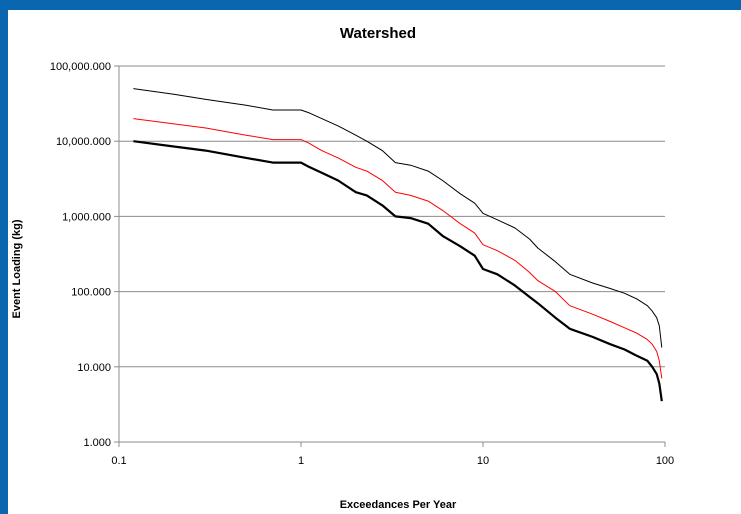  I want to click on y-tick-label-1: 10.000, so click(94, 368).